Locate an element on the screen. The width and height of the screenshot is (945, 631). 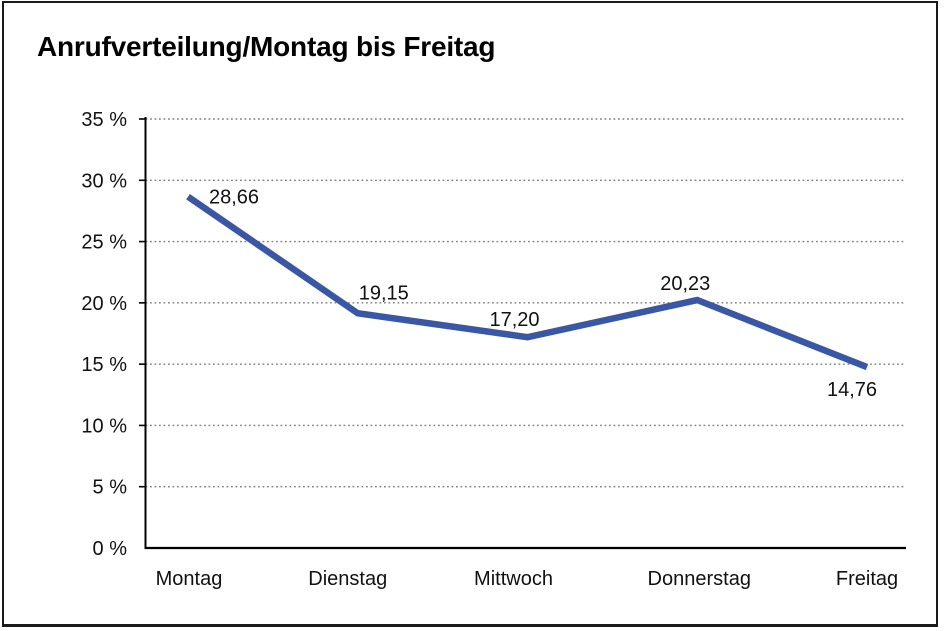
data-point-label: 17,20 is located at coordinates (514, 320).